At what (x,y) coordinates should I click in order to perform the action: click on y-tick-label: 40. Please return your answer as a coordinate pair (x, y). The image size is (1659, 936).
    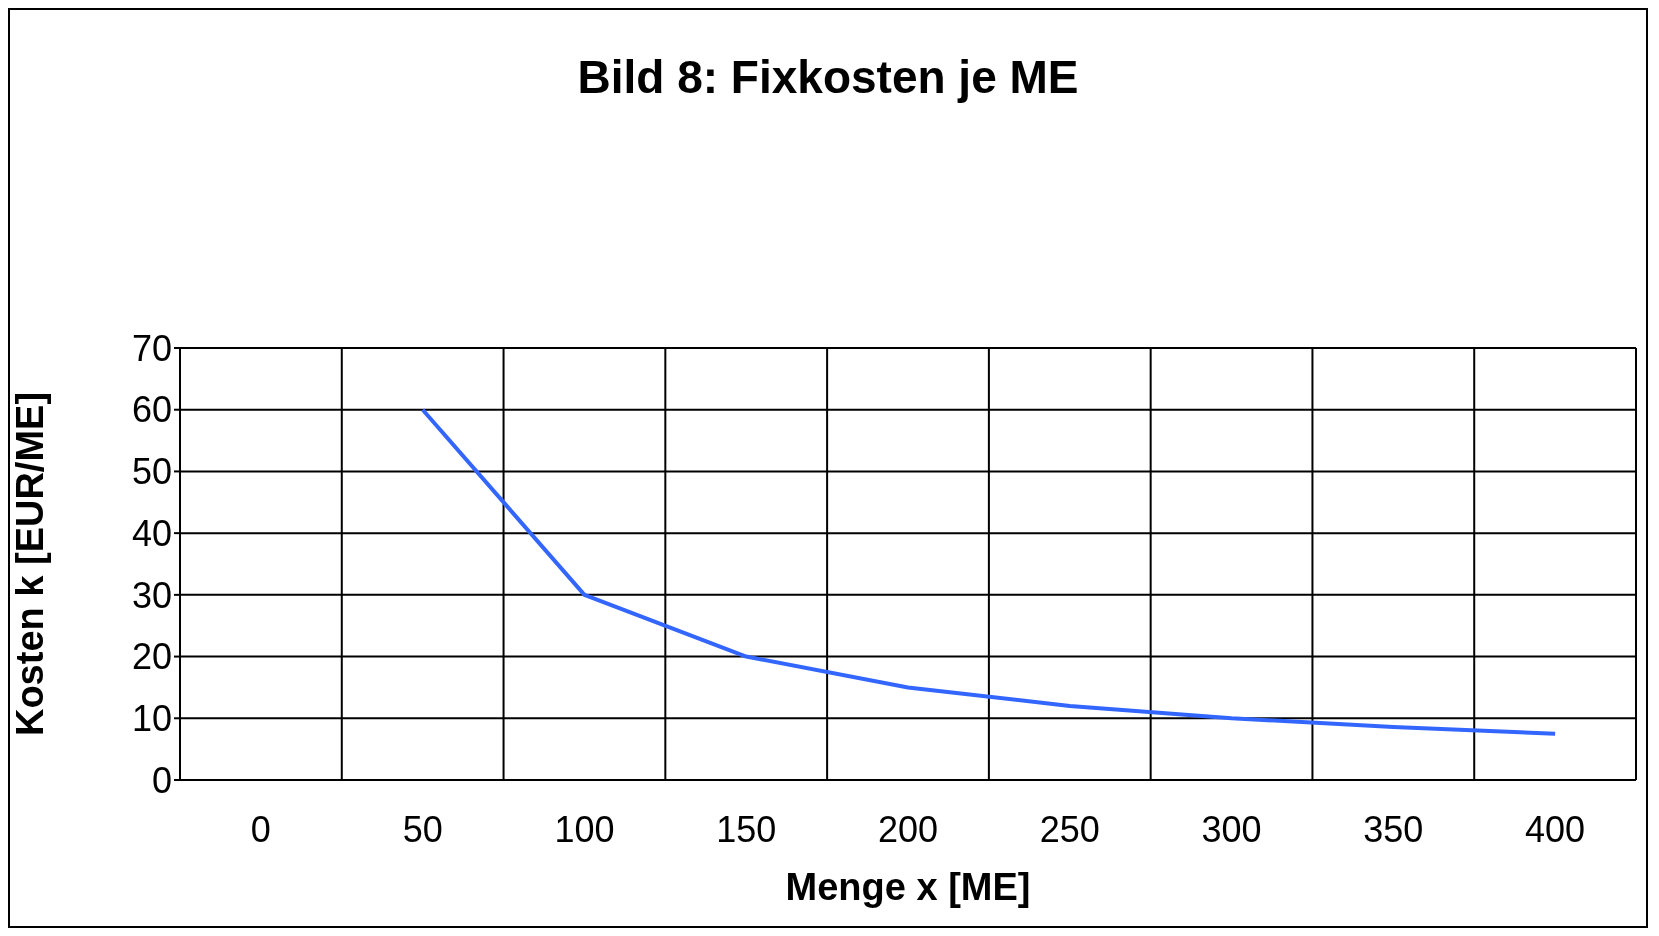
    Looking at the image, I should click on (151, 533).